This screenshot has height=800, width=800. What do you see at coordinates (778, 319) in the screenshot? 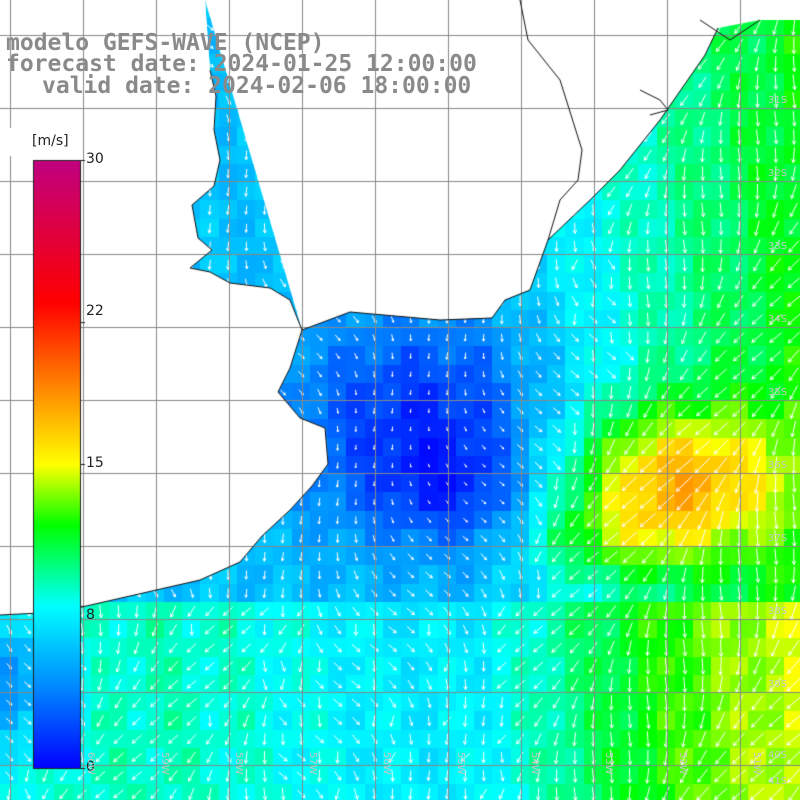
I see `lat-label: 34S` at bounding box center [778, 319].